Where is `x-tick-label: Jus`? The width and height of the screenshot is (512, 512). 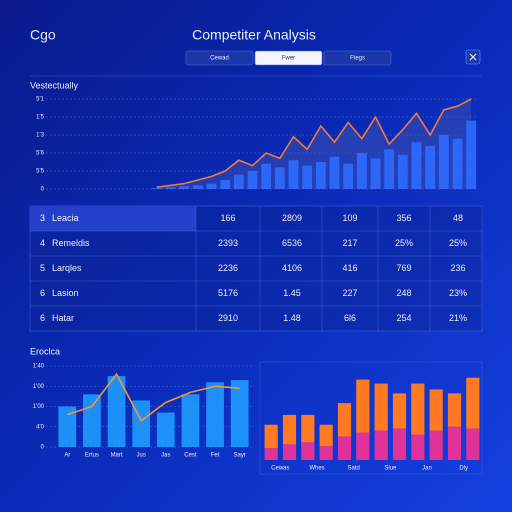 x-tick-label: Jus is located at coordinates (141, 456).